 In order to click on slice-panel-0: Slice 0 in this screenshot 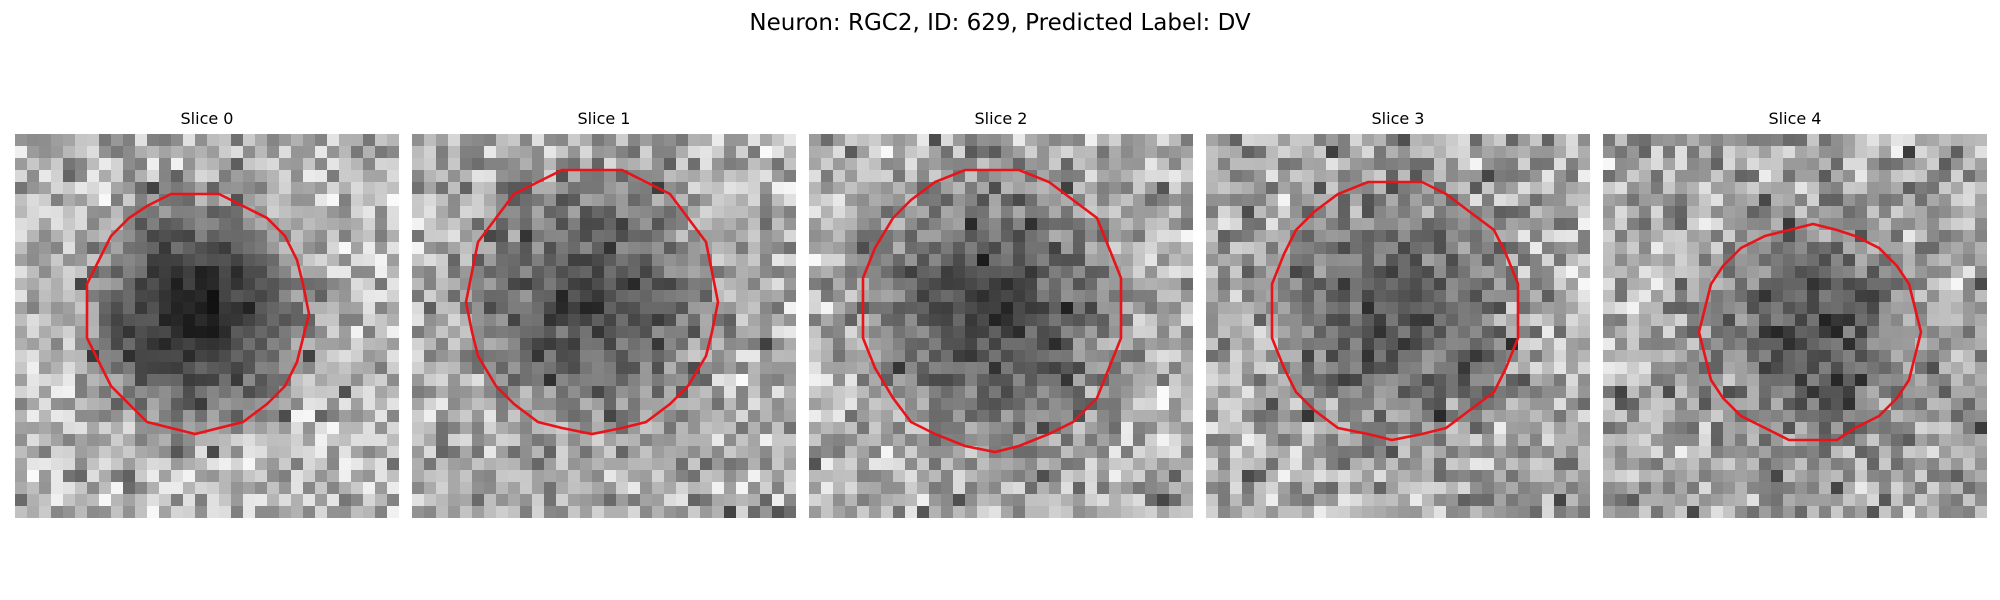, I will do `click(207, 314)`.